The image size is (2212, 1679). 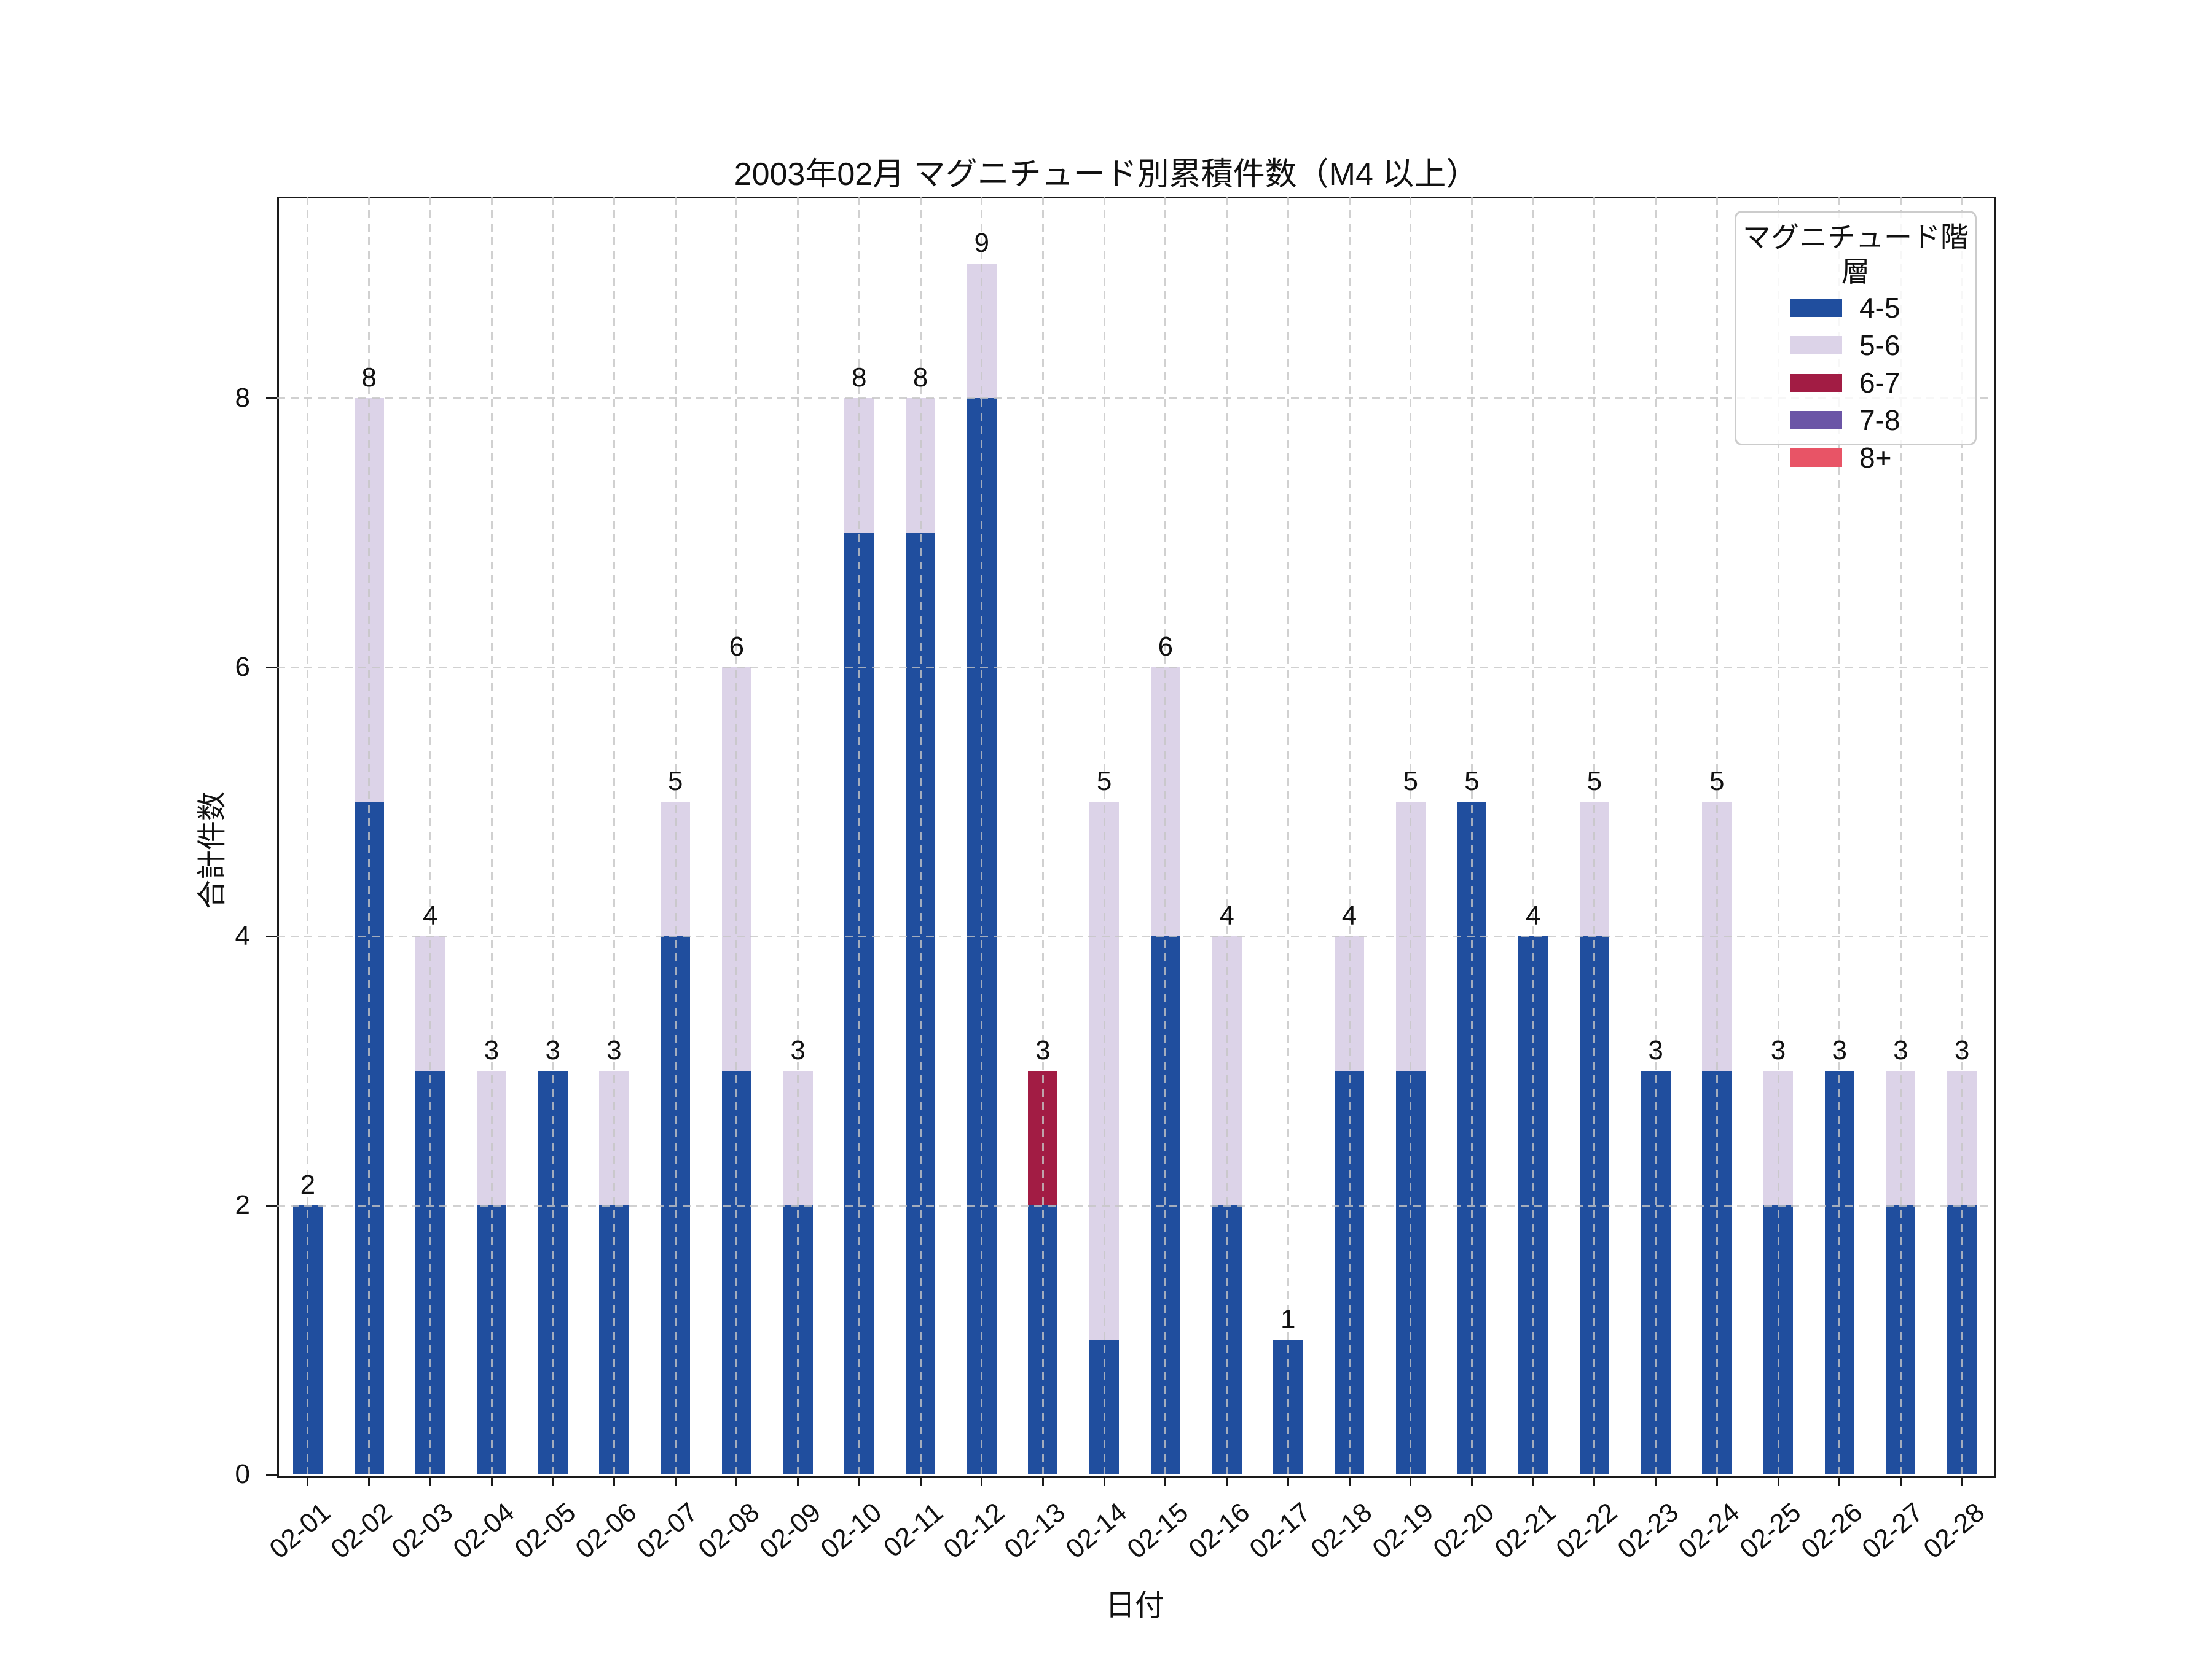 What do you see at coordinates (242, 936) in the screenshot?
I see `y-tick-label: 4` at bounding box center [242, 936].